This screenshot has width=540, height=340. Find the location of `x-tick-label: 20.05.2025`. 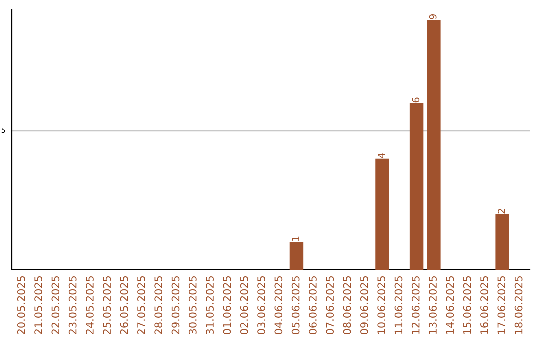

x-tick-label: 20.05.2025 is located at coordinates (21, 305).